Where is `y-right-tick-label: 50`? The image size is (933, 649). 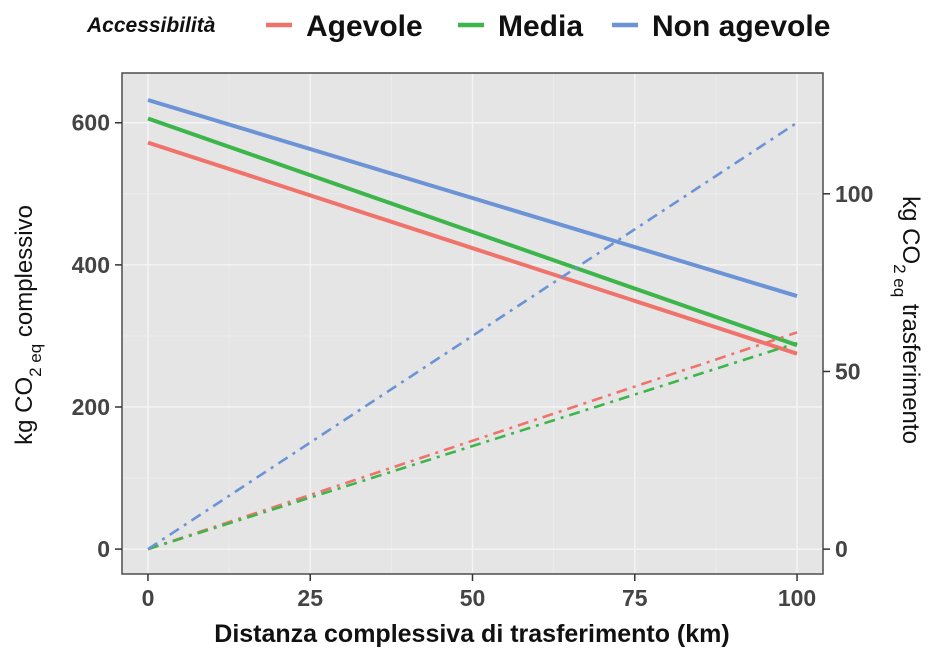
y-right-tick-label: 50 is located at coordinates (848, 371).